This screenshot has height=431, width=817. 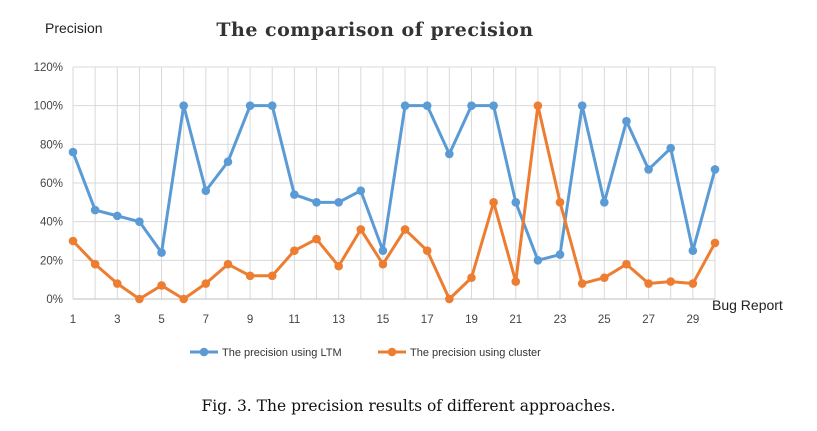 I want to click on x-tick-label: 27, so click(x=648, y=320).